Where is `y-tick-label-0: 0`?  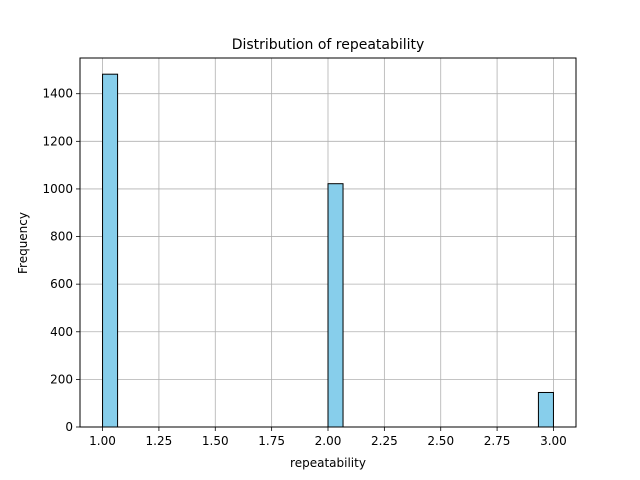
y-tick-label-0: 0 is located at coordinates (69, 427).